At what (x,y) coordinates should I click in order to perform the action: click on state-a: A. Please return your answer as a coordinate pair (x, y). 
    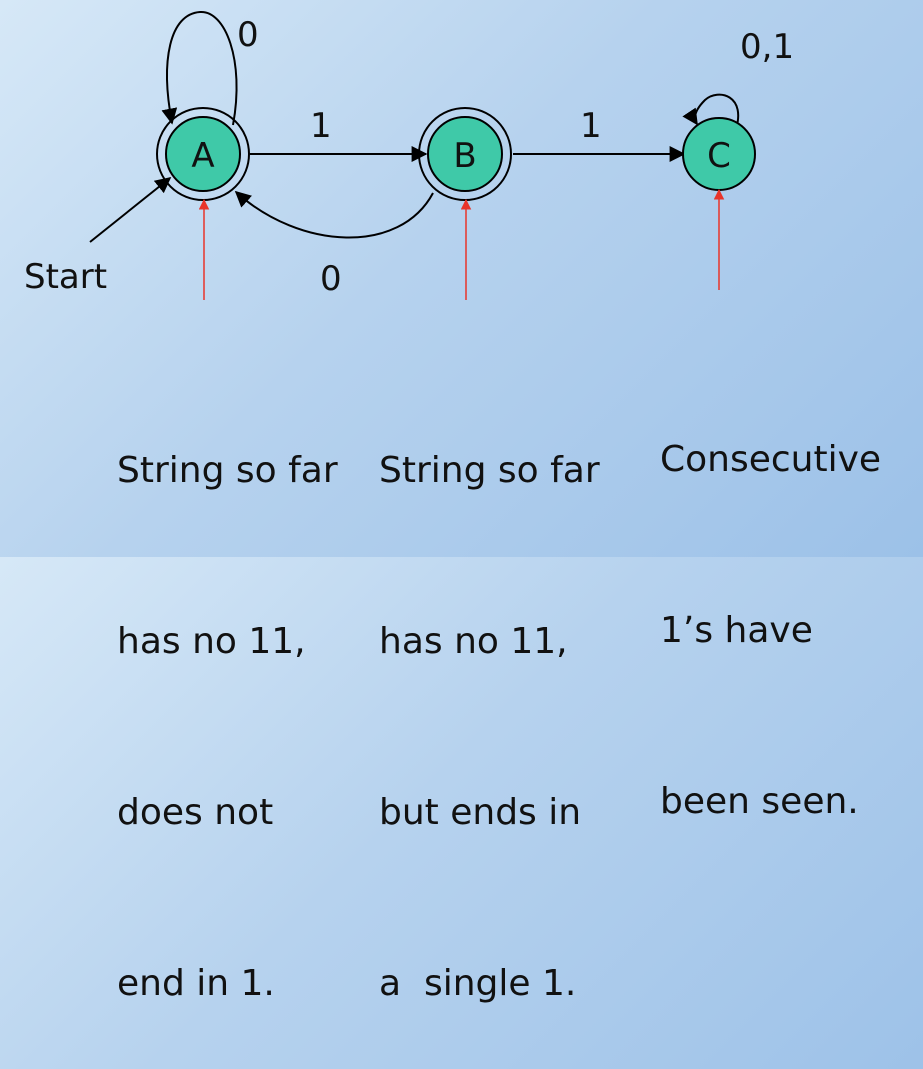
    Looking at the image, I should click on (203, 154).